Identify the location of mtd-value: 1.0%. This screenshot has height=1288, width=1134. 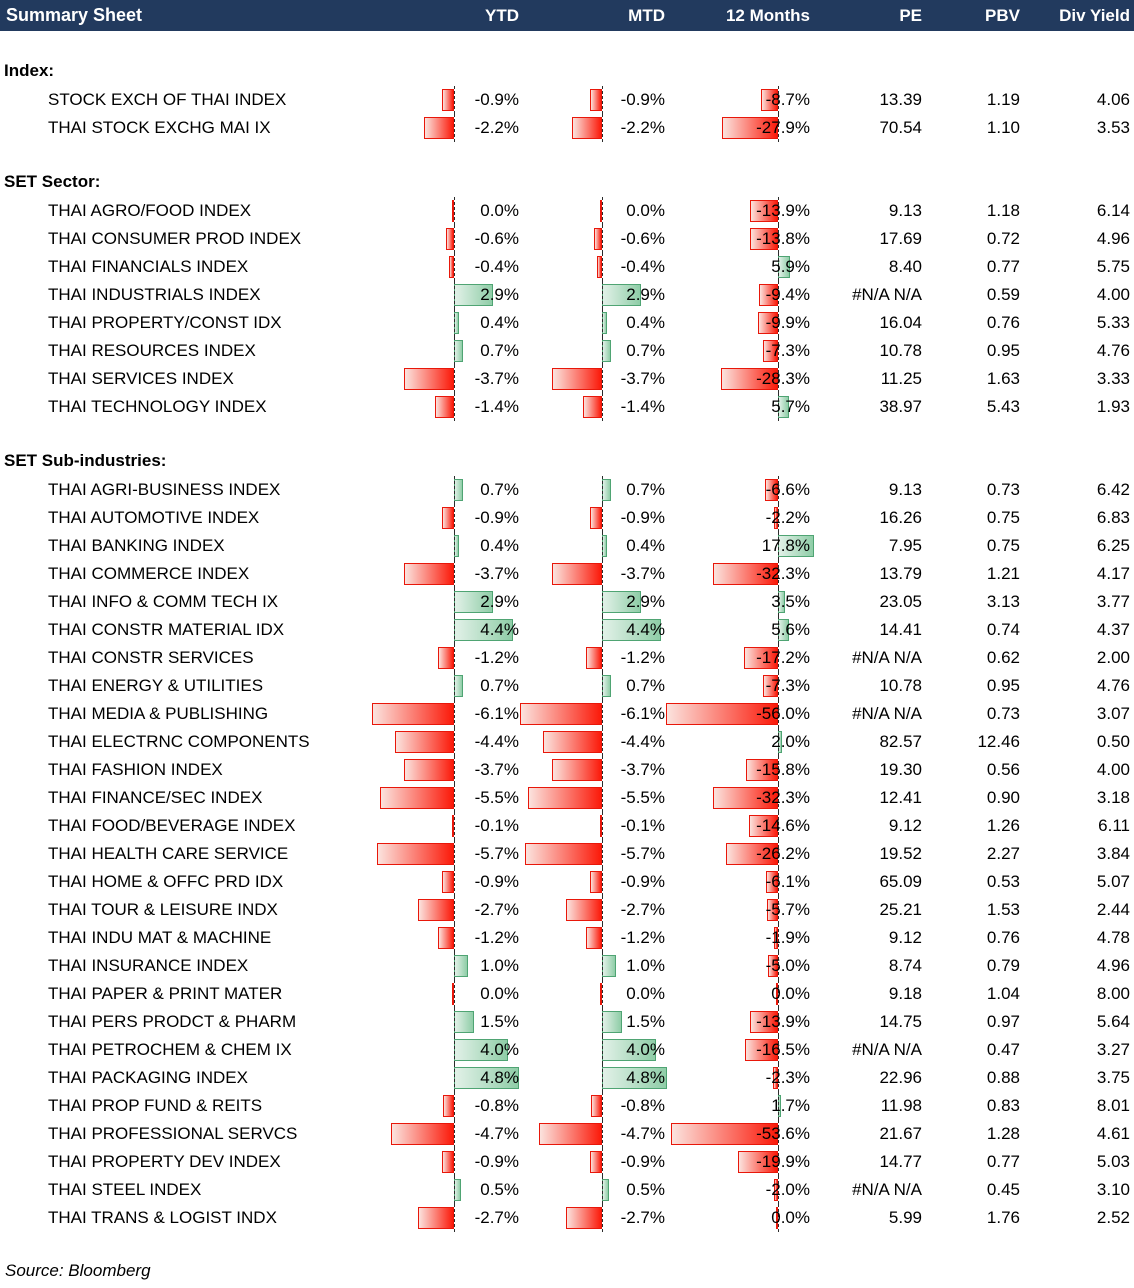
(645, 965).